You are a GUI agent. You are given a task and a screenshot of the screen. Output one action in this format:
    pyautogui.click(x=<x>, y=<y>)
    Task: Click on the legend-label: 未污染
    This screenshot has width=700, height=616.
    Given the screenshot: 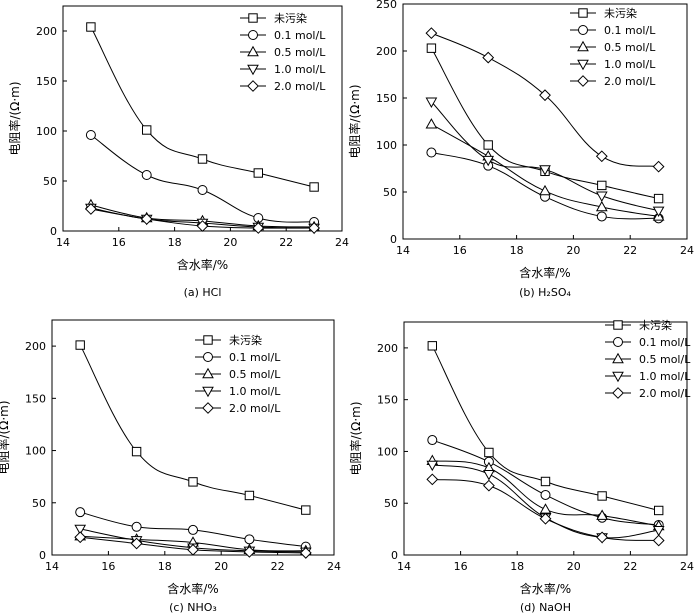 What is the action you would take?
    pyautogui.click(x=245, y=340)
    